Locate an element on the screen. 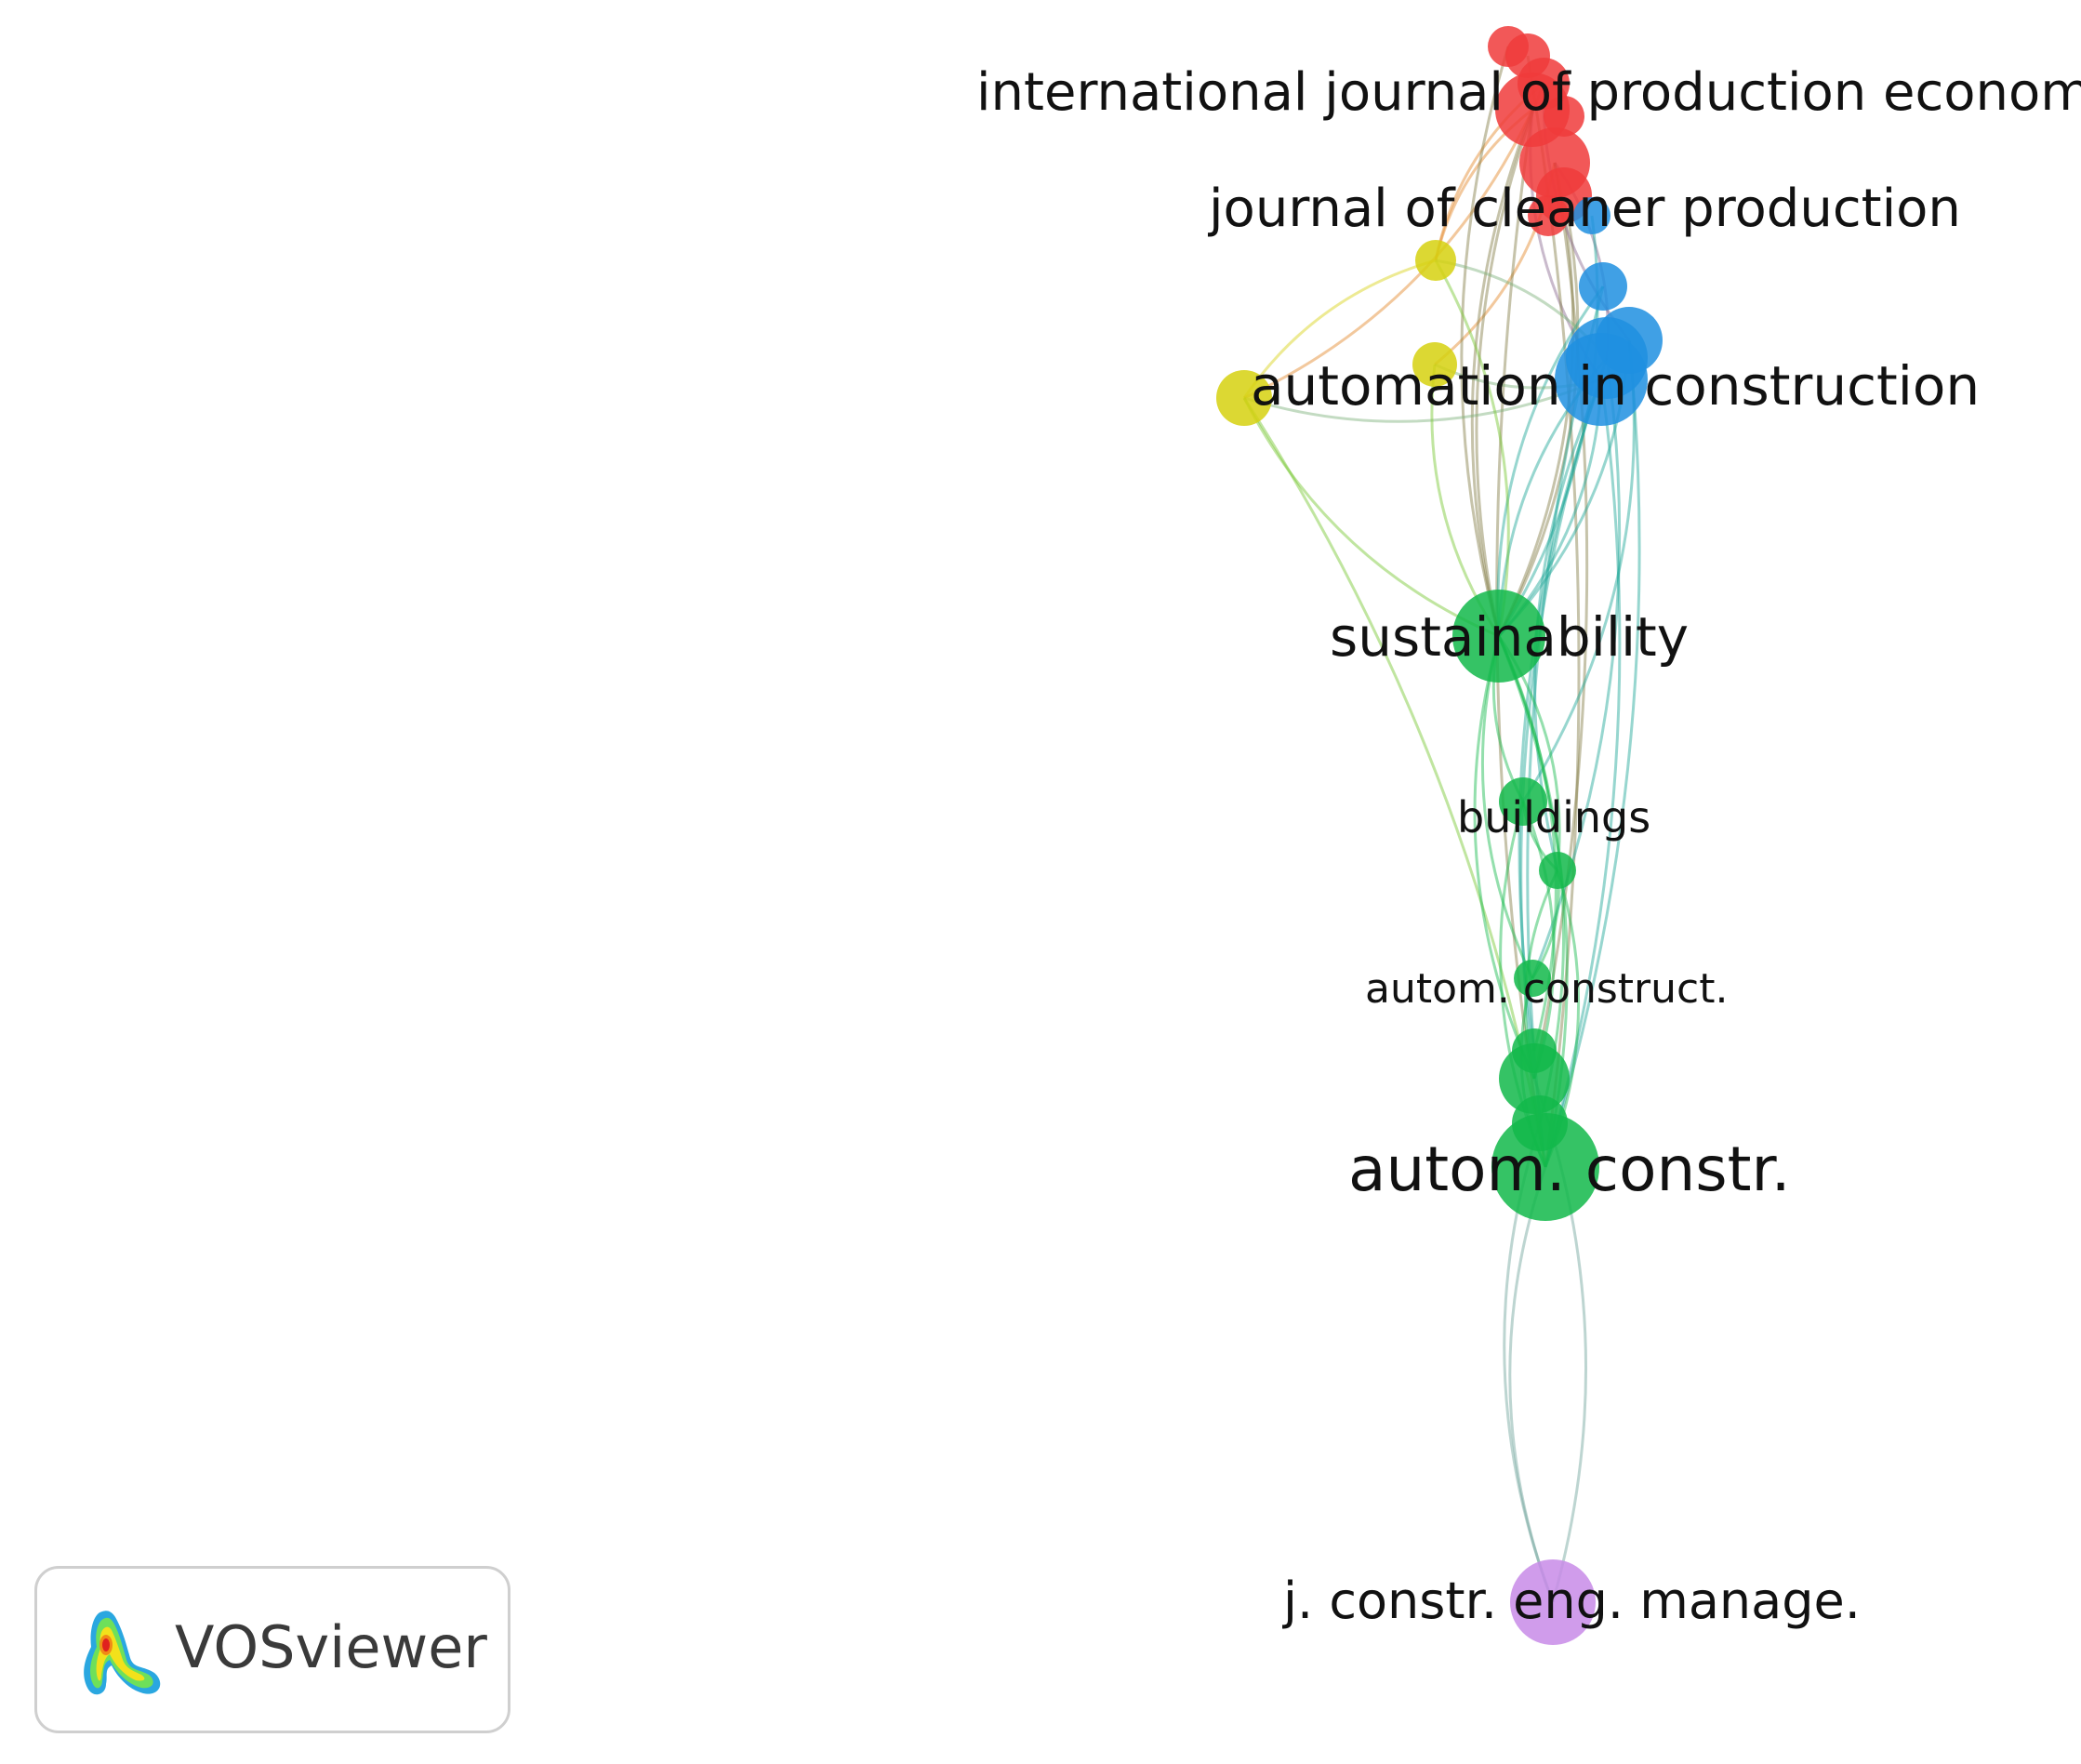  vosviewer-logo-text: VOSviewer is located at coordinates (331, 1647).